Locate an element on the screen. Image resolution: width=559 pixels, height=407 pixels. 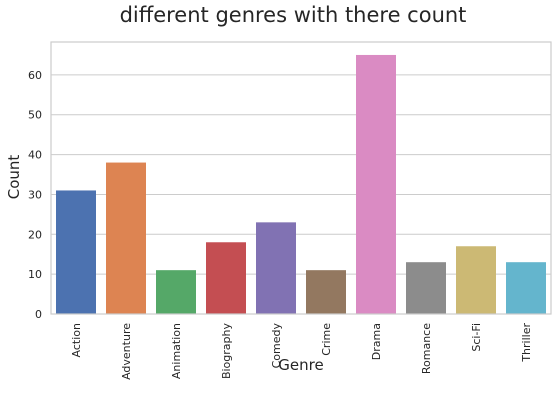
bar-adventure is located at coordinates (126, 238).